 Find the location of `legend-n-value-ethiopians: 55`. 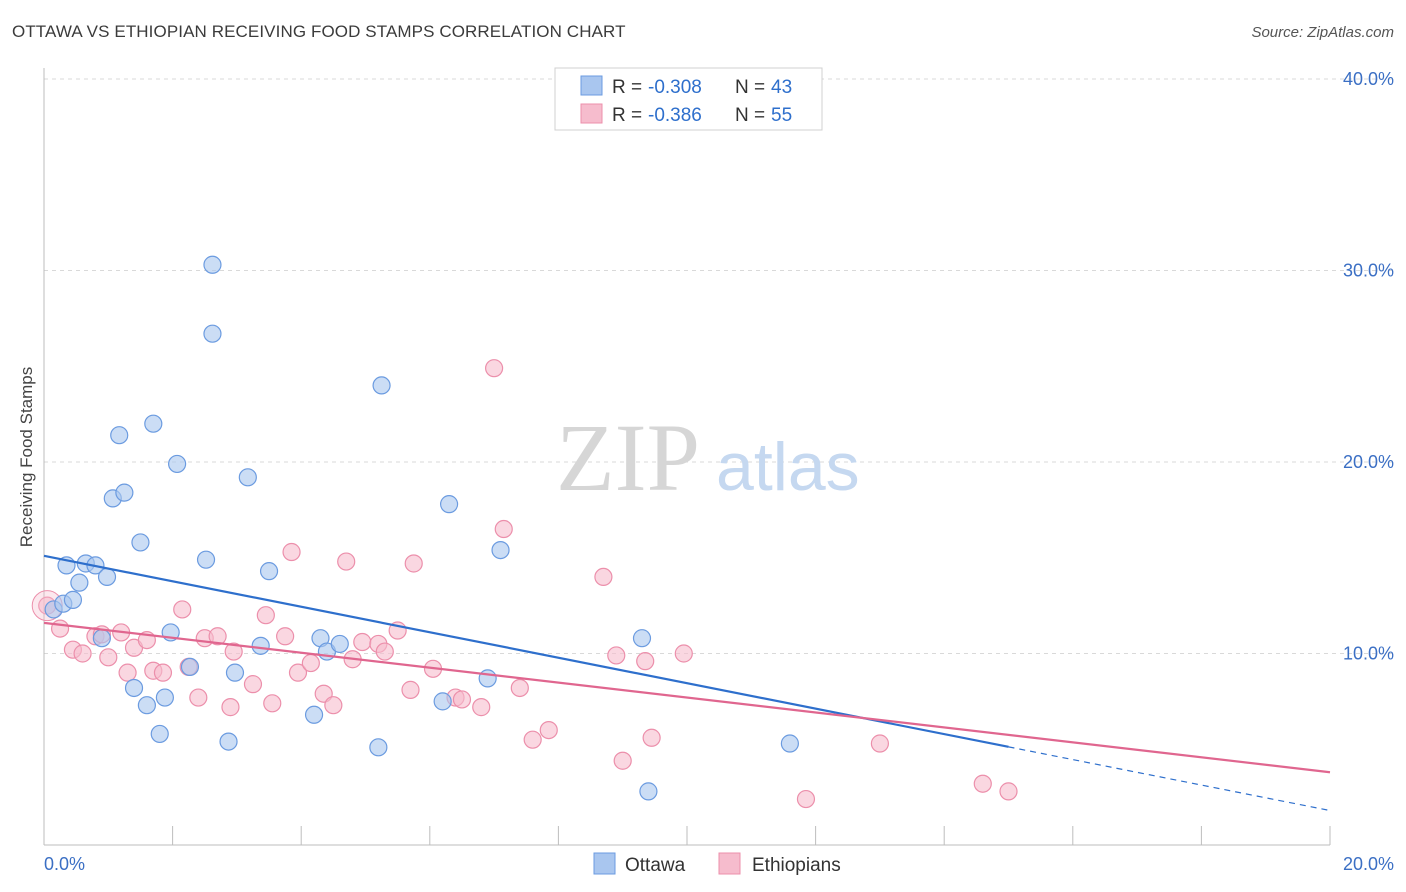

legend-n-value-ethiopians: 55 is located at coordinates (781, 115).